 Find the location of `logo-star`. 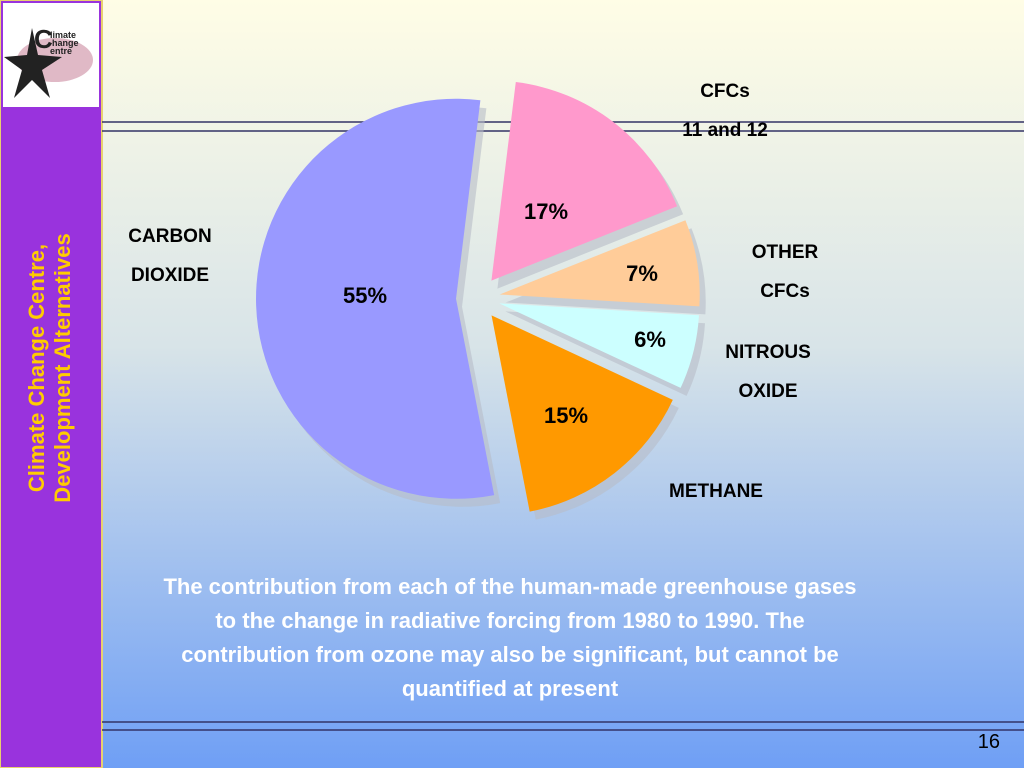

logo-star is located at coordinates (33, 63).